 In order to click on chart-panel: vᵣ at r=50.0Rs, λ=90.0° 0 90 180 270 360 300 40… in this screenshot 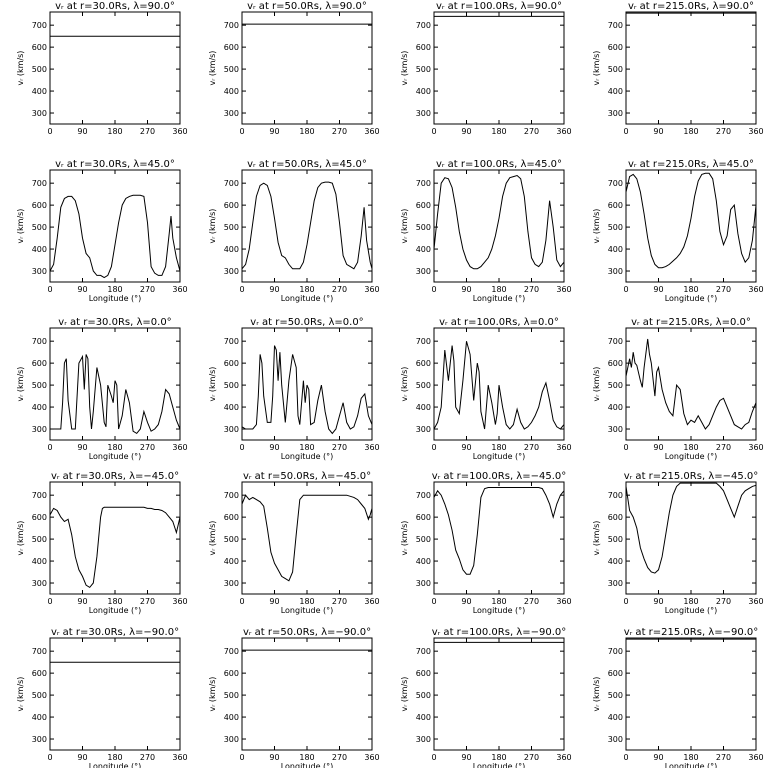, I will do `click(294, 68)`.